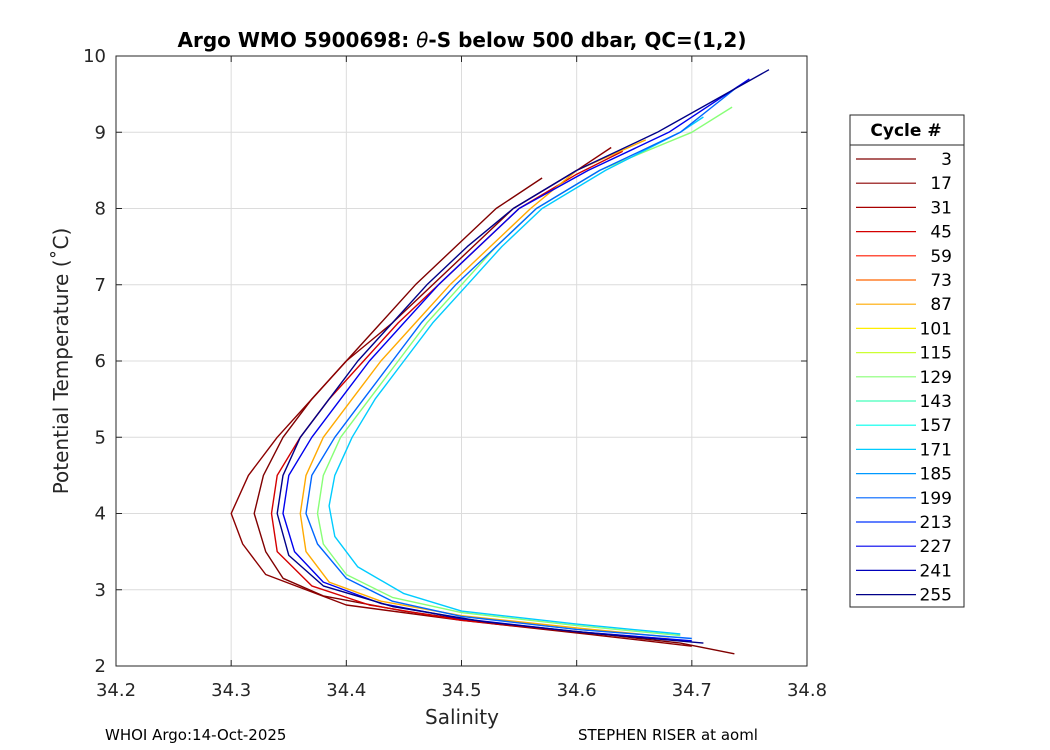 The image size is (1050, 750). What do you see at coordinates (100, 209) in the screenshot?
I see `y-tick-label: 8` at bounding box center [100, 209].